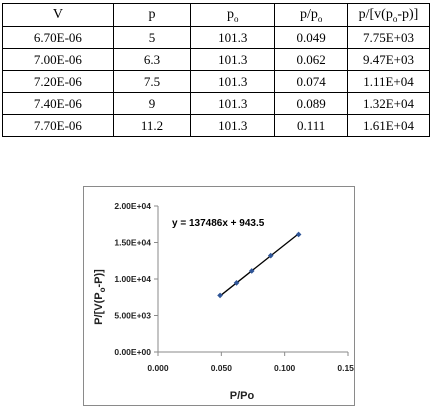 The height and width of the screenshot is (408, 430). What do you see at coordinates (388, 59) in the screenshot?
I see `cell-bet: 9.47E+03` at bounding box center [388, 59].